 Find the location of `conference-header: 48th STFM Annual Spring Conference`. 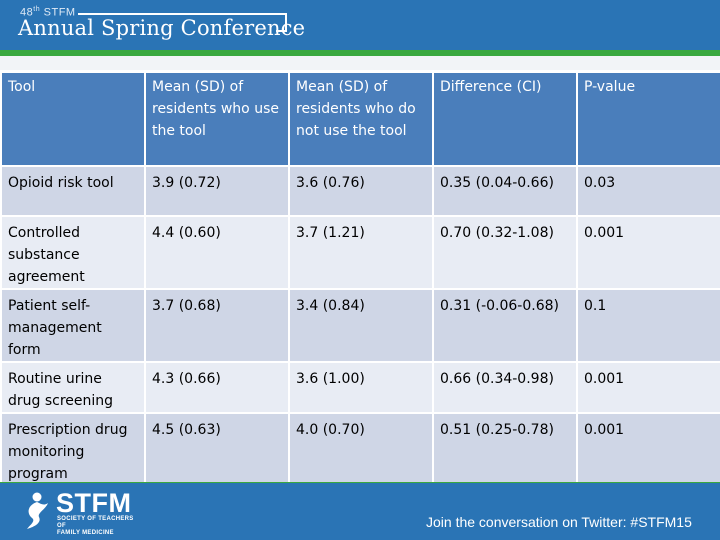

conference-header: 48th STFM Annual Spring Conference is located at coordinates (360, 25).